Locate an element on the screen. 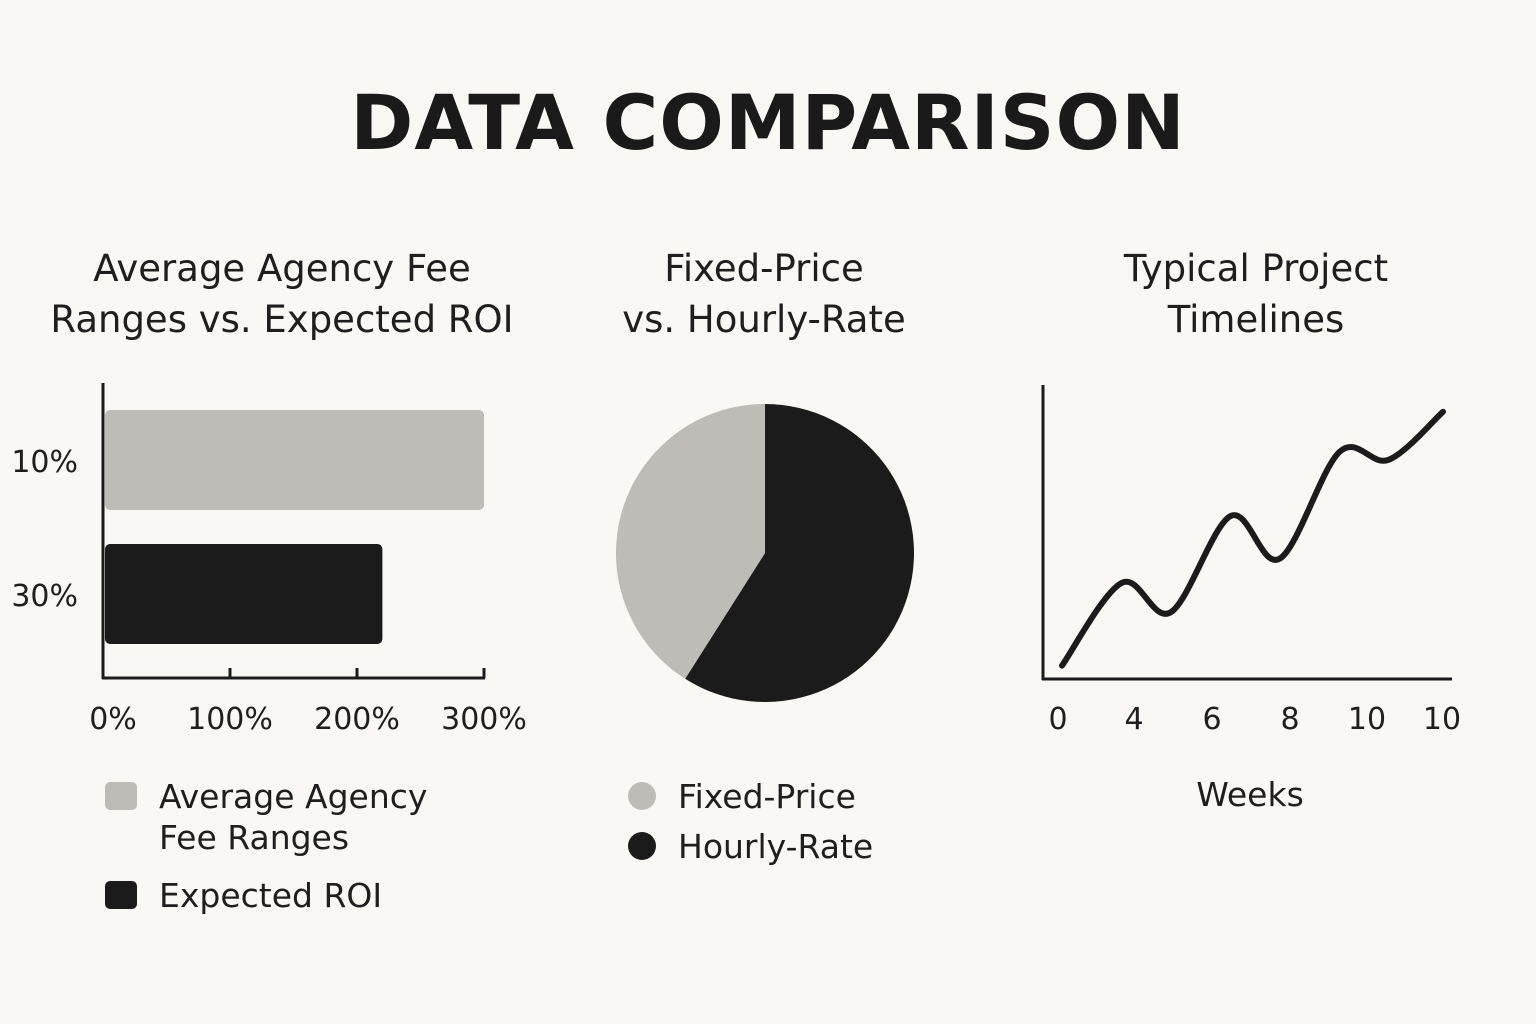 The width and height of the screenshot is (1536, 1024). line-chart-title: Typical Project Timelines is located at coordinates (1256, 294).